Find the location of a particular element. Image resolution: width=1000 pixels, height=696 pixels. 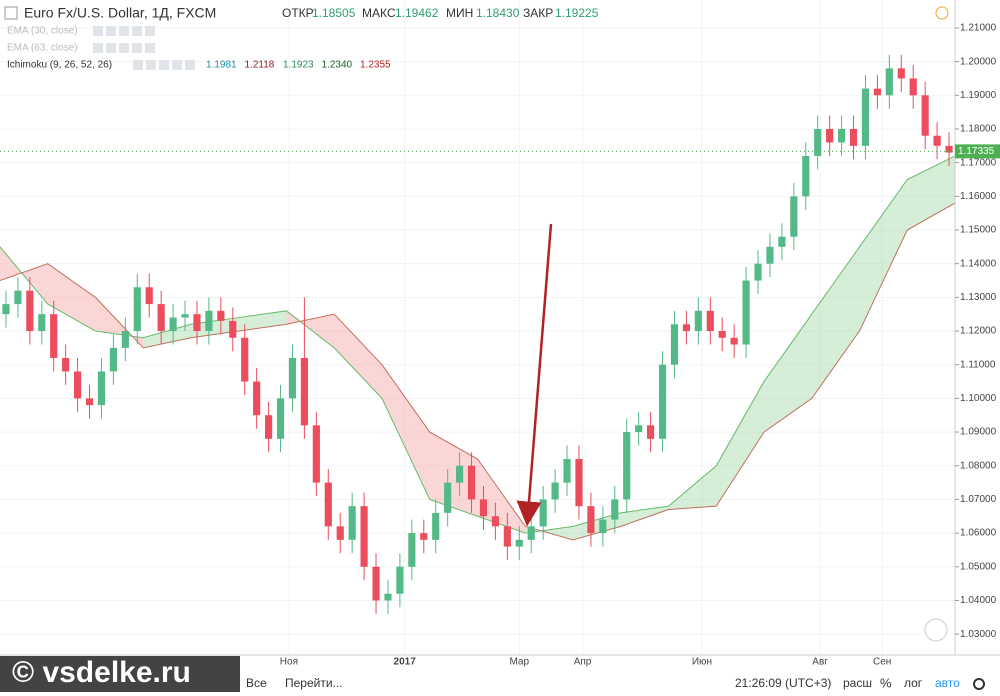

range-button: Все is located at coordinates (256, 683).